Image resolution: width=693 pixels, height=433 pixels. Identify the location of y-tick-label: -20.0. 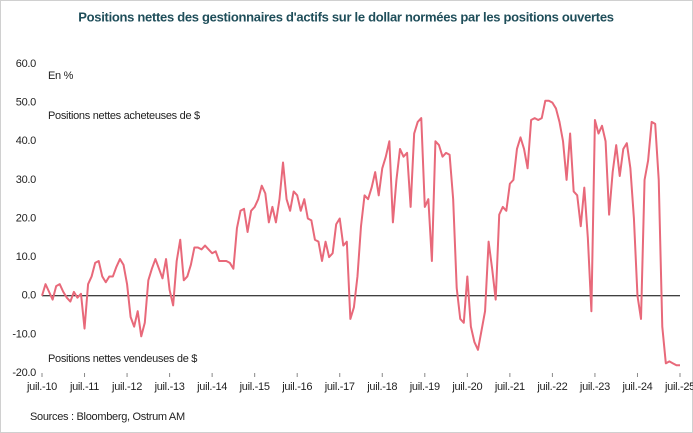
(24, 373).